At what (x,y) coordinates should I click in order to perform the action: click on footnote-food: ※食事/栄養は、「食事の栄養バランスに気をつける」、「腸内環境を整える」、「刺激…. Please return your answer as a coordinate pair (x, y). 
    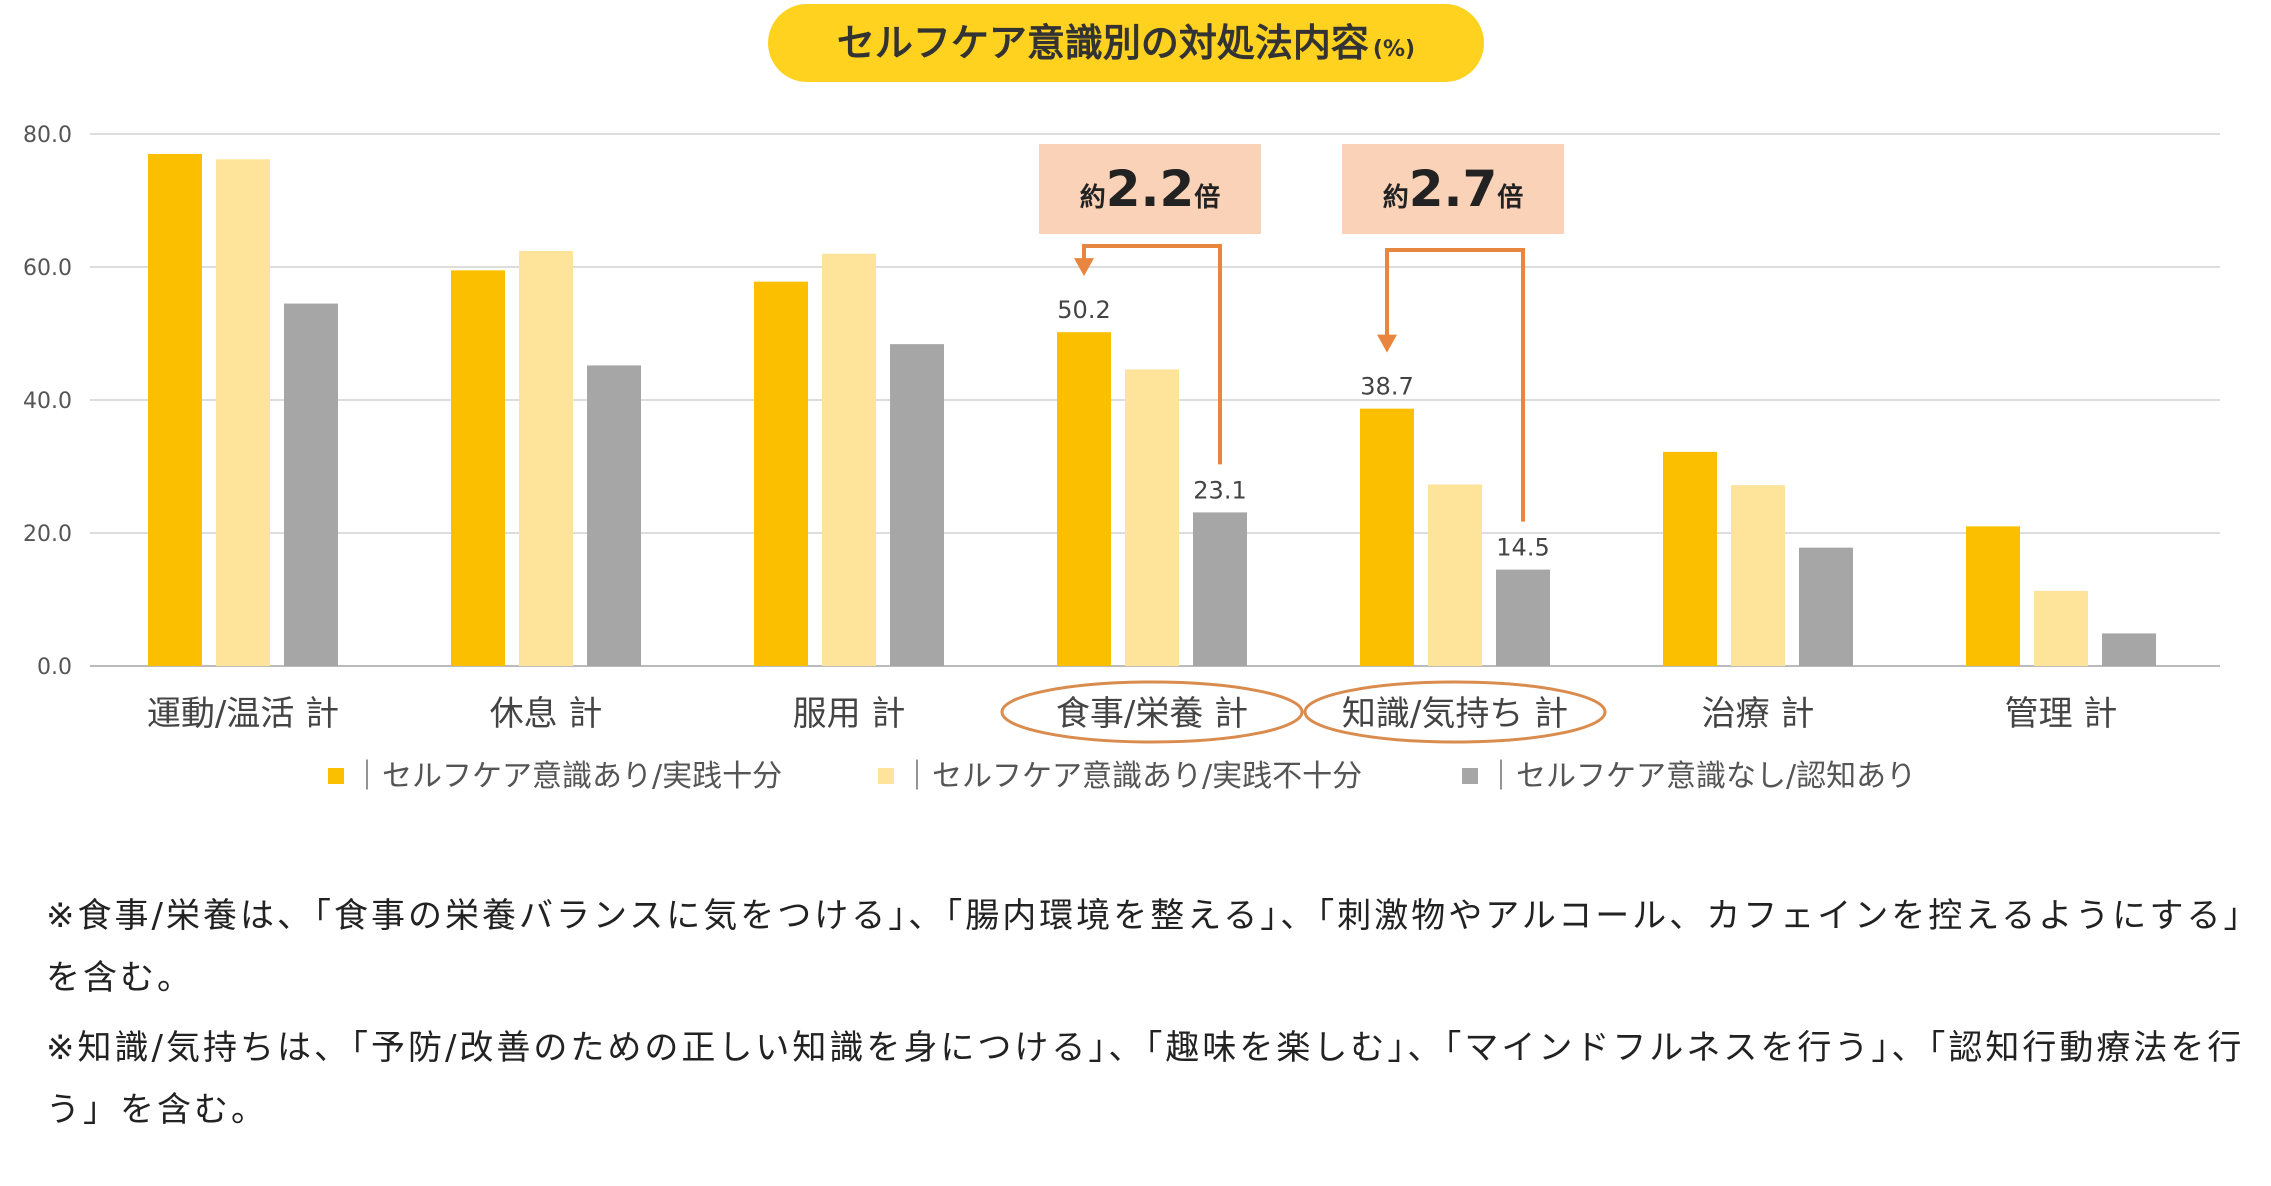
    Looking at the image, I should click on (1145, 947).